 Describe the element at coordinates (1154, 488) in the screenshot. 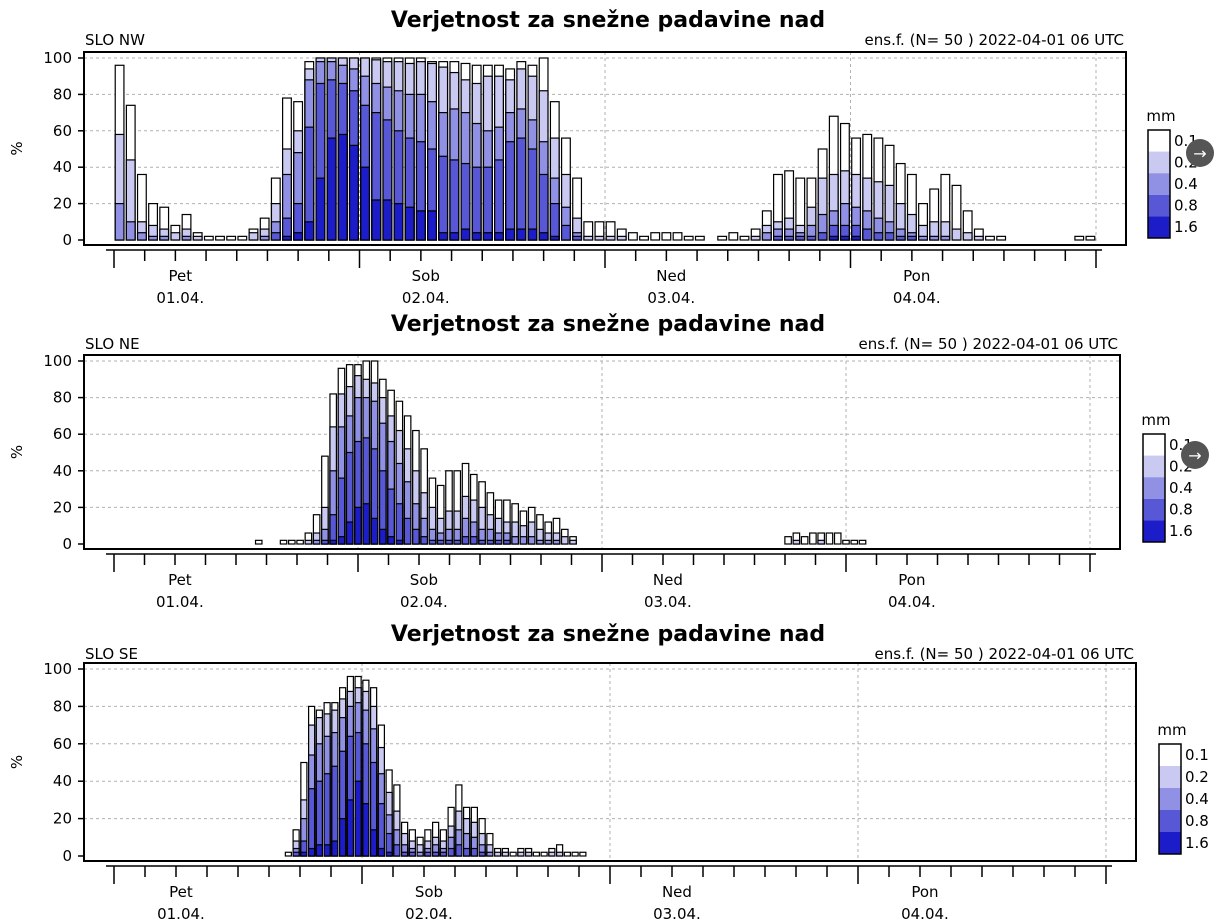

I see `legend-frame` at that location.